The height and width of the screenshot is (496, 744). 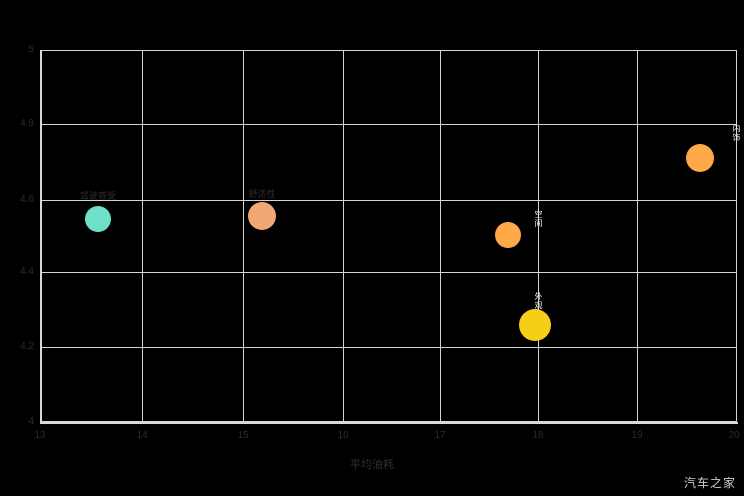 What do you see at coordinates (372, 465) in the screenshot?
I see `x-axis-title: 平均油耗` at bounding box center [372, 465].